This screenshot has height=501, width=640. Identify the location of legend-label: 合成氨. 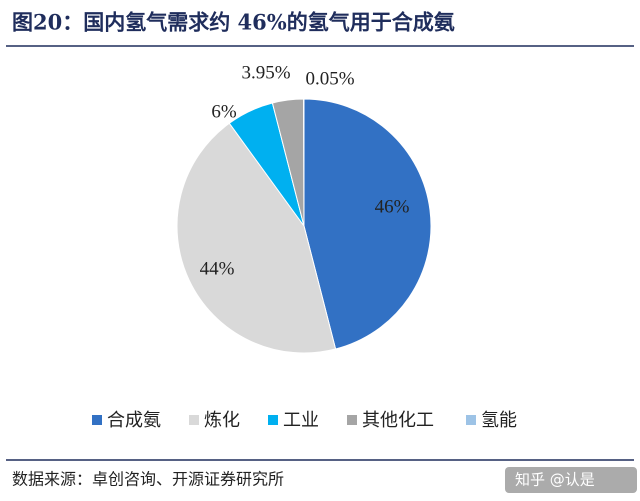
(134, 420).